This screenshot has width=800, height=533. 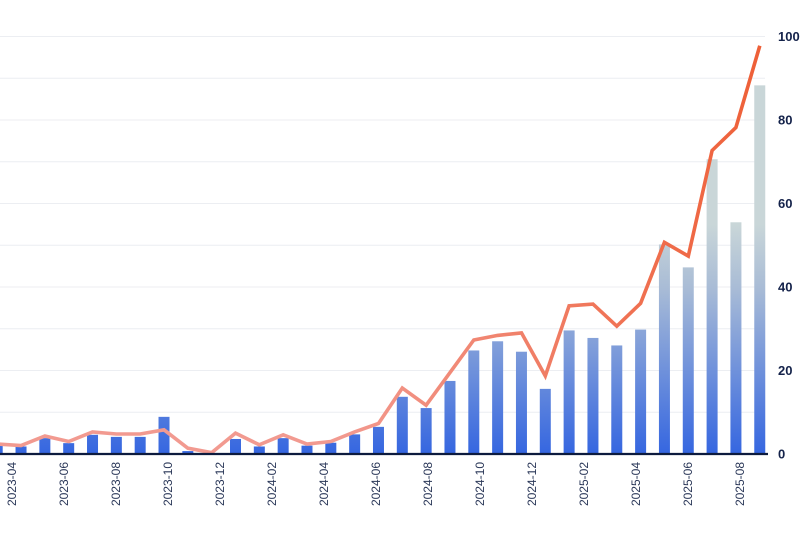 What do you see at coordinates (480, 484) in the screenshot?
I see `x-tick-label: 2024-10` at bounding box center [480, 484].